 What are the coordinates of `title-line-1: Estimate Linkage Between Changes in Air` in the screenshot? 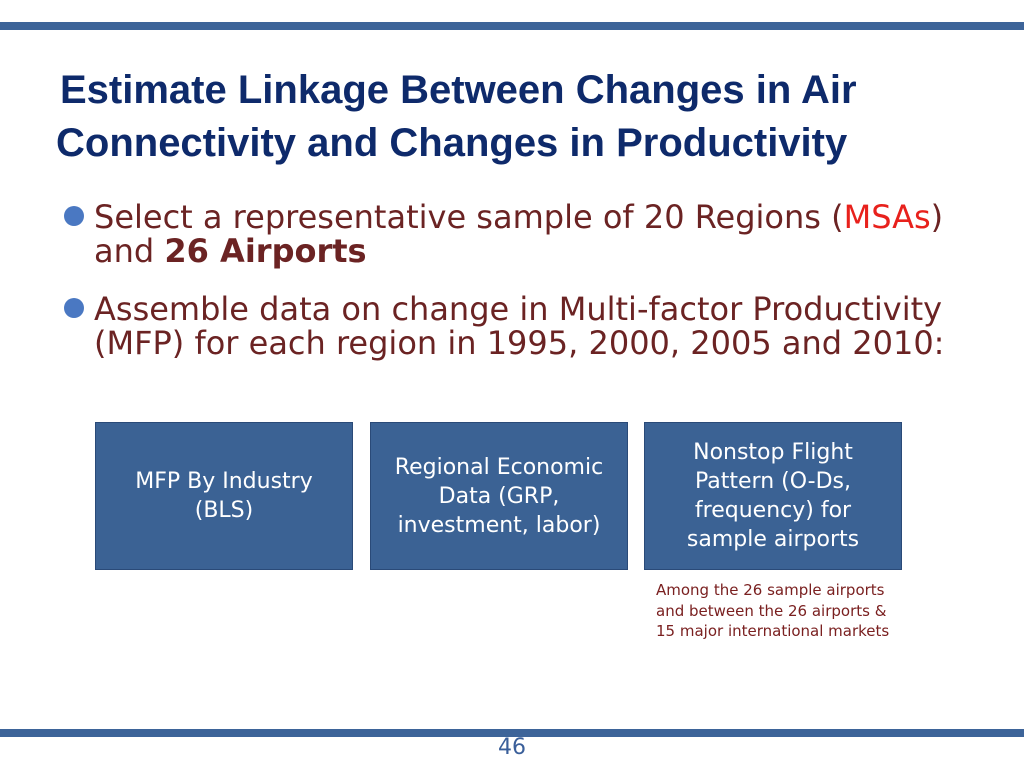 It's located at (458, 90).